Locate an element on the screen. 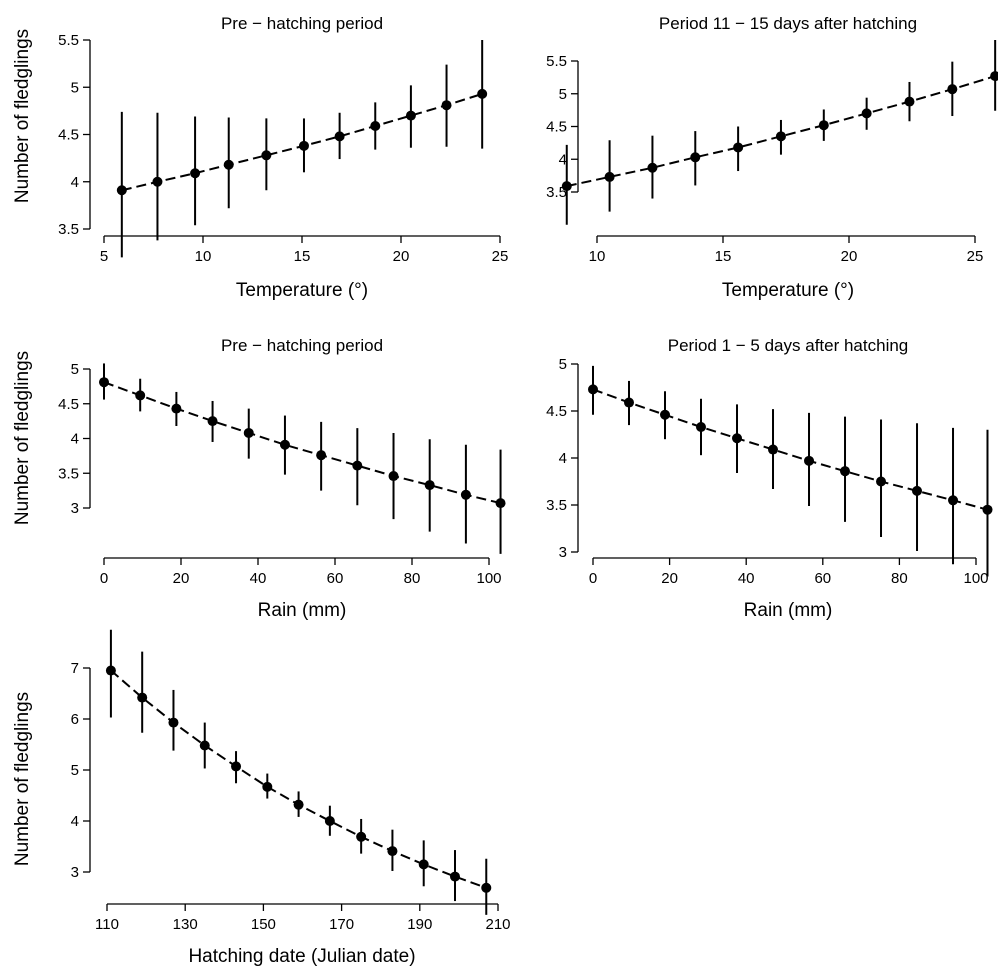  x-tick-label: 150 is located at coordinates (263, 924).